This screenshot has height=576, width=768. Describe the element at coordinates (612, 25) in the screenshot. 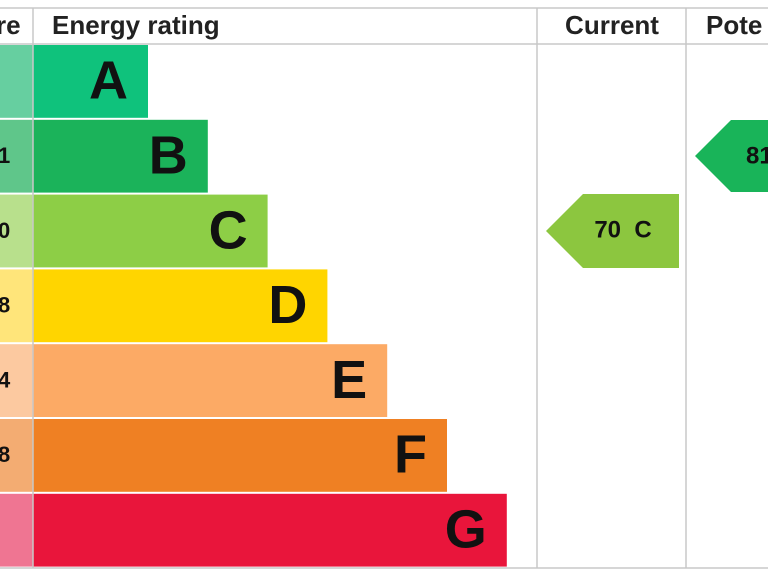

I see `header-current: Current` at that location.